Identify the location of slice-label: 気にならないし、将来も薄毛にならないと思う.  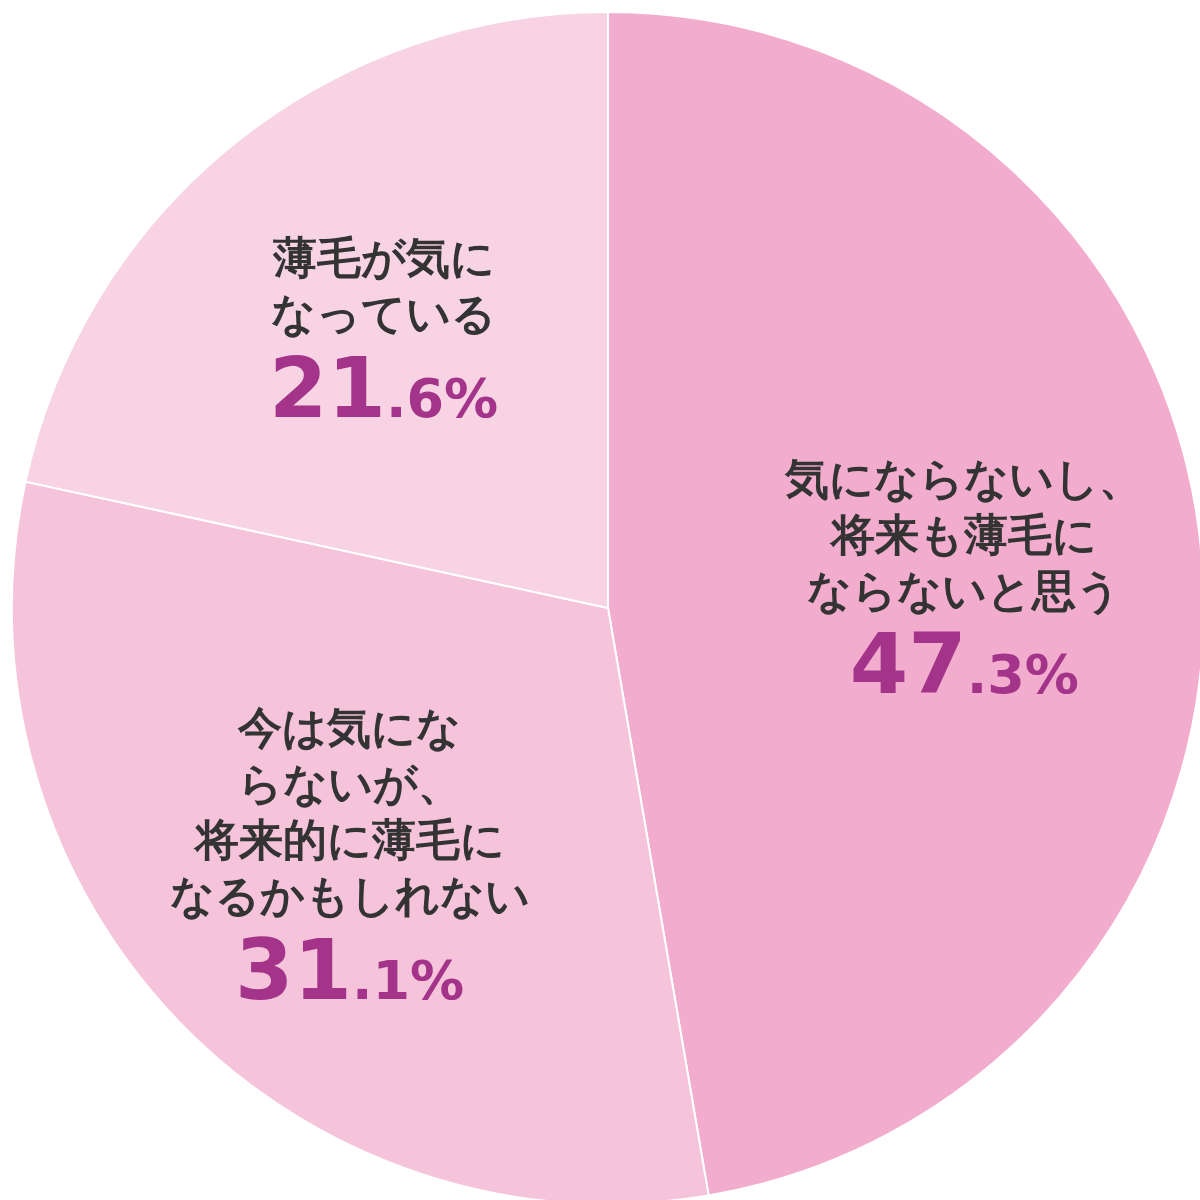
(964, 534).